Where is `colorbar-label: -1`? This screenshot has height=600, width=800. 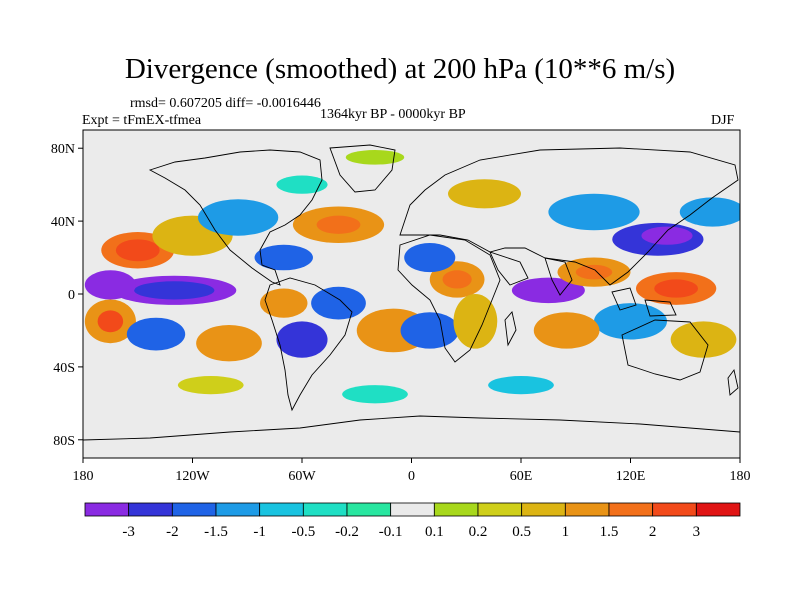
colorbar-label: -1 is located at coordinates (259, 532).